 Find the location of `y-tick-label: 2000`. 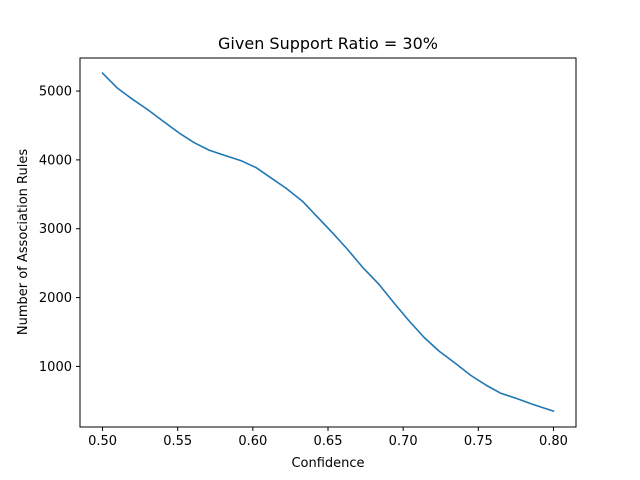

y-tick-label: 2000 is located at coordinates (55, 298).